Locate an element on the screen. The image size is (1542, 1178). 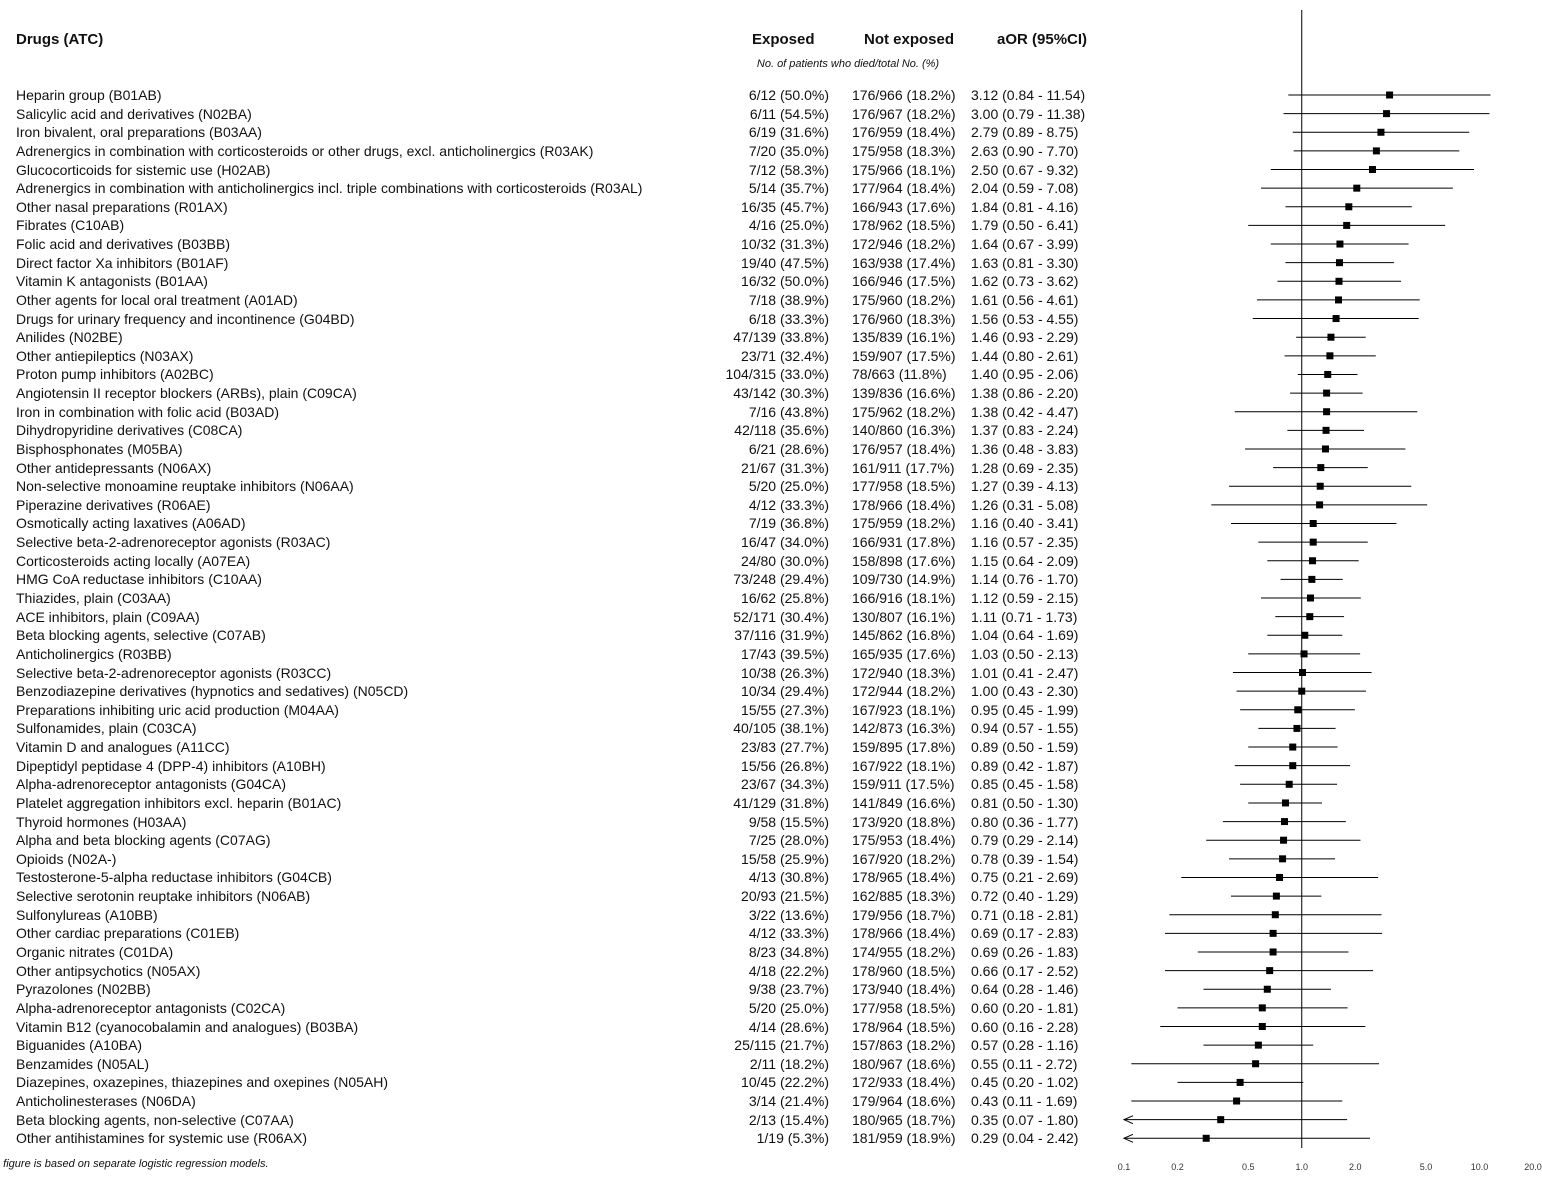
not-exposed-count: 175/960 (18.2%) is located at coordinates (904, 299).